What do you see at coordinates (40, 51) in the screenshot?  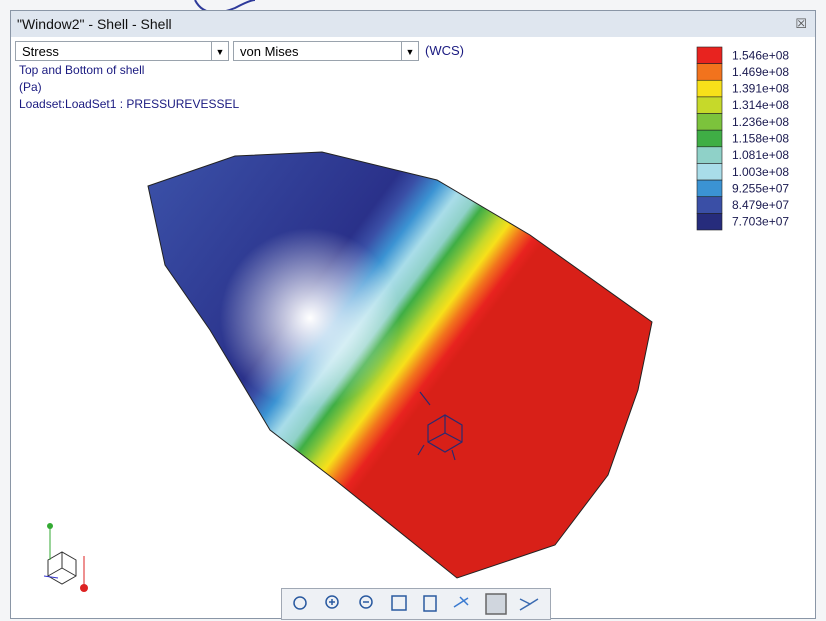 I see `quantity-value: Stress` at bounding box center [40, 51].